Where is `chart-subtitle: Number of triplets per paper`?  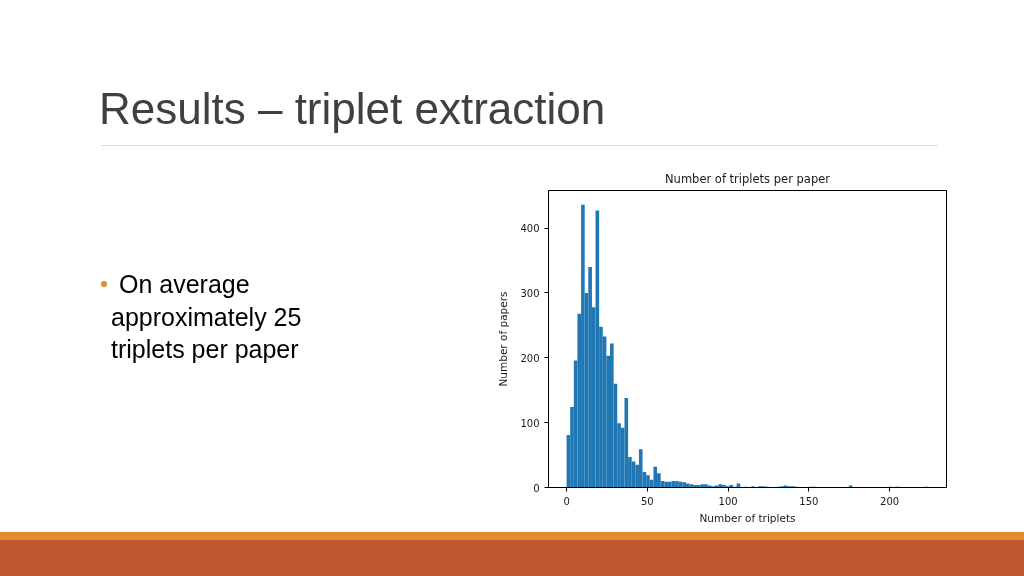
chart-subtitle: Number of triplets per paper is located at coordinates (748, 178).